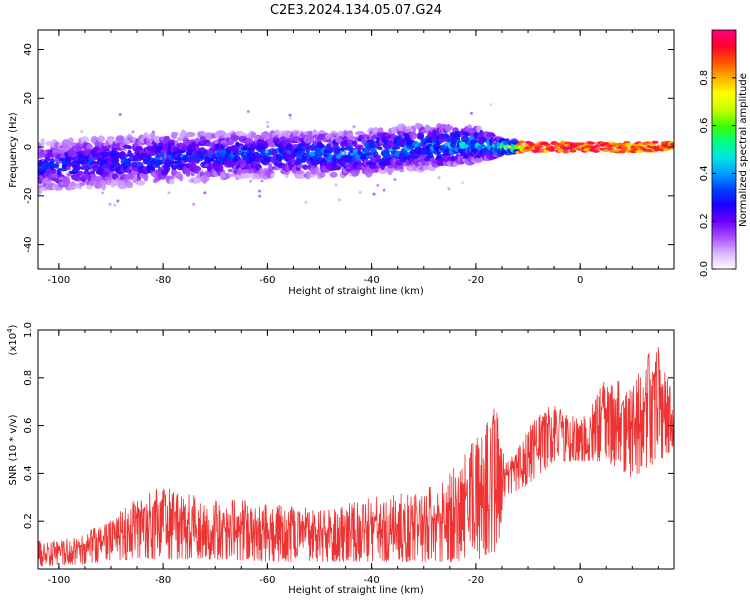 Image resolution: width=750 pixels, height=600 pixels. Describe the element at coordinates (717, 173) in the screenshot. I see `colorbar-ticks: 0.0 0.2 0.4 0.6 0.8` at that location.